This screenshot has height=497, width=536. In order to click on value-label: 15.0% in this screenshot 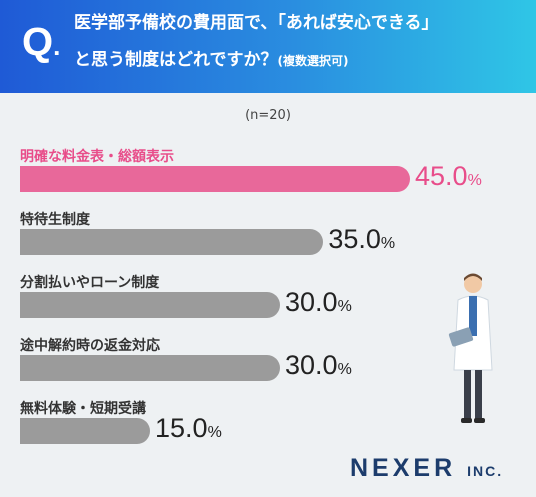, I will do `click(188, 428)`.